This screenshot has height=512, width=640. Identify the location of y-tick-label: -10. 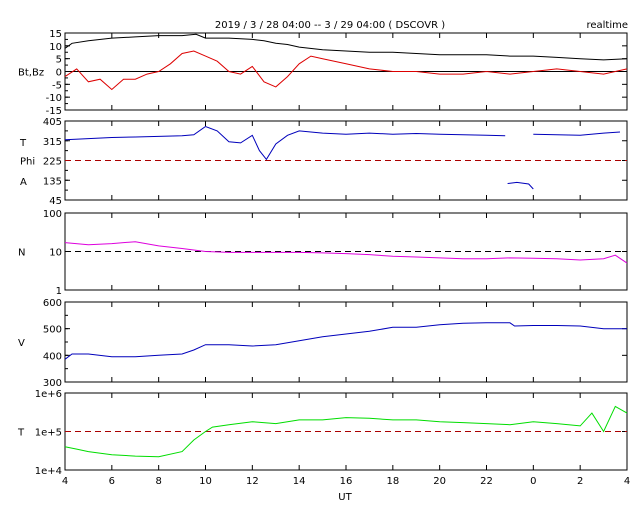
(54, 98).